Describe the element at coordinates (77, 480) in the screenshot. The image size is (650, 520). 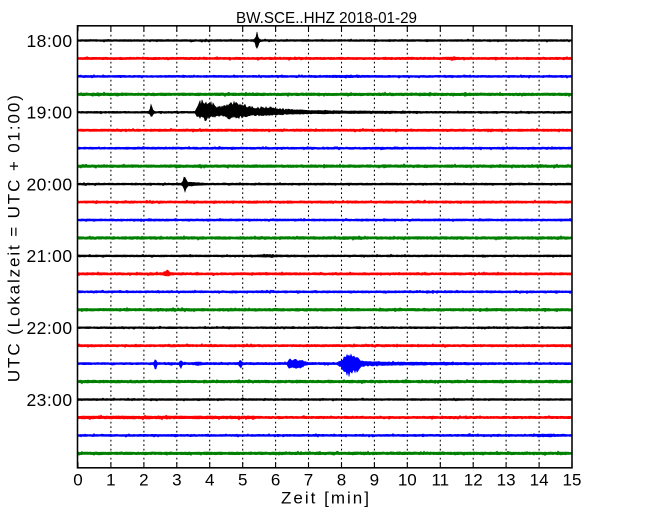
I see `svg-text: 0` at that location.